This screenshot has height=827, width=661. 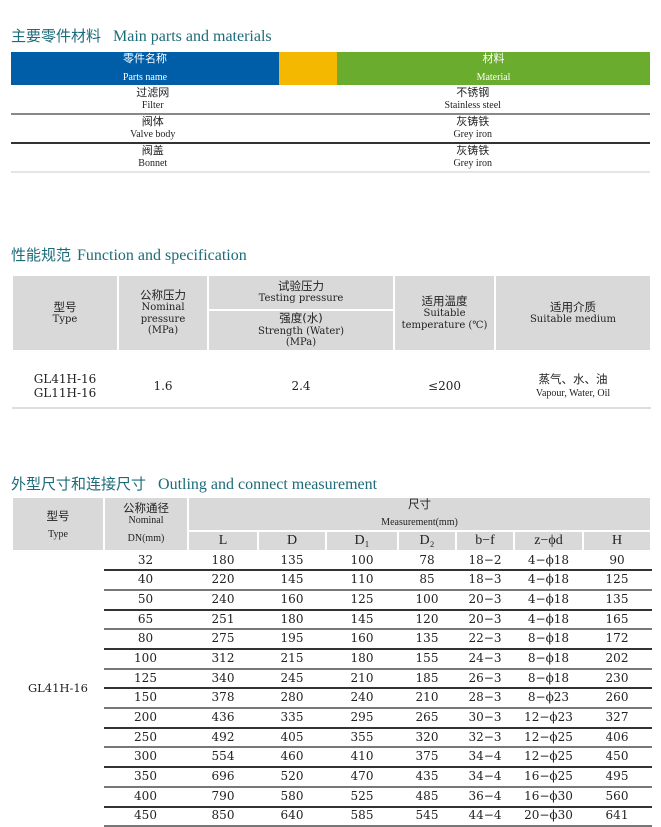 What do you see at coordinates (146, 758) in the screenshot?
I see `dn-cell: 300` at bounding box center [146, 758].